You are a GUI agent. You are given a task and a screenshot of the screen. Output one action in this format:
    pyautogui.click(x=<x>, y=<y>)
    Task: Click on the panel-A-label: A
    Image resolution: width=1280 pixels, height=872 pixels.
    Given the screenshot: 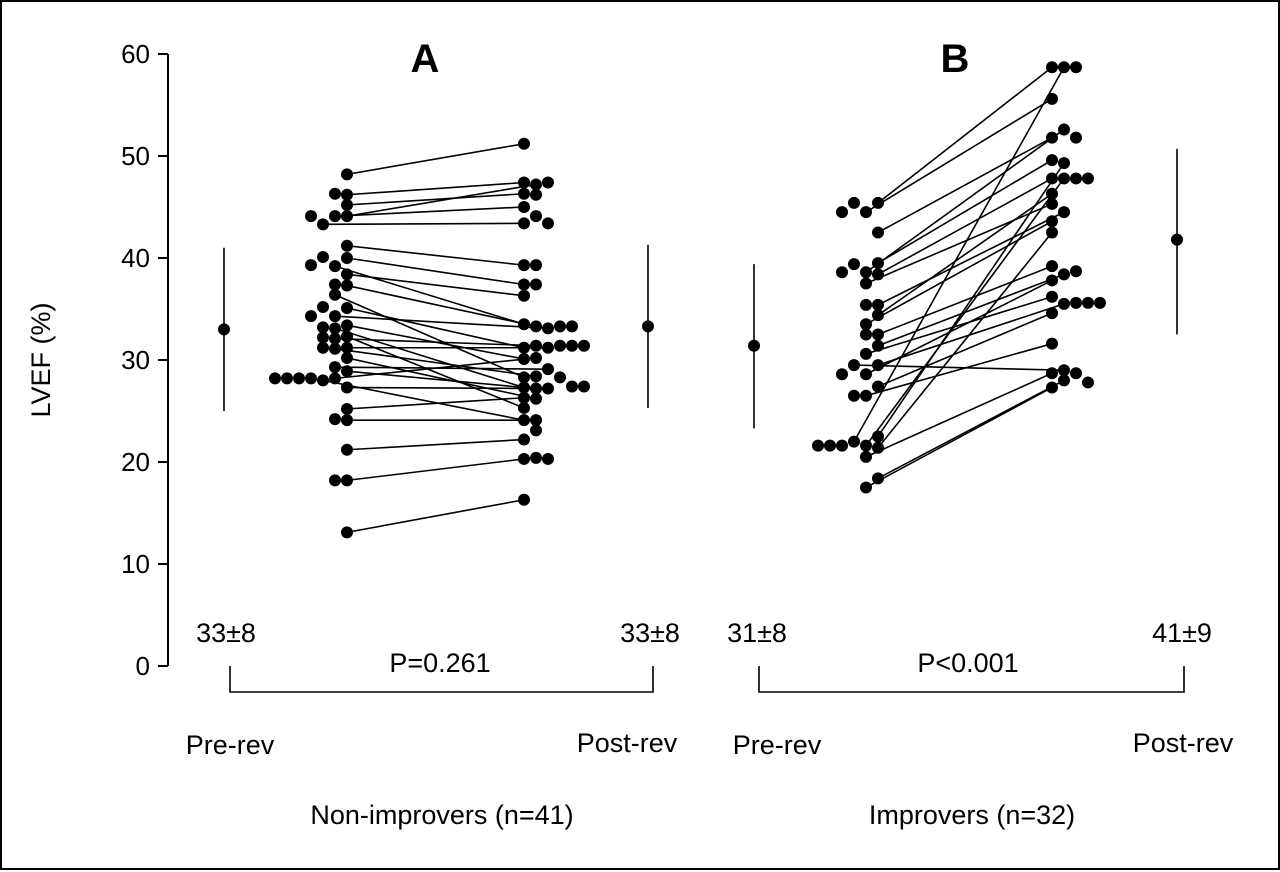 What is the action you would take?
    pyautogui.click(x=425, y=59)
    